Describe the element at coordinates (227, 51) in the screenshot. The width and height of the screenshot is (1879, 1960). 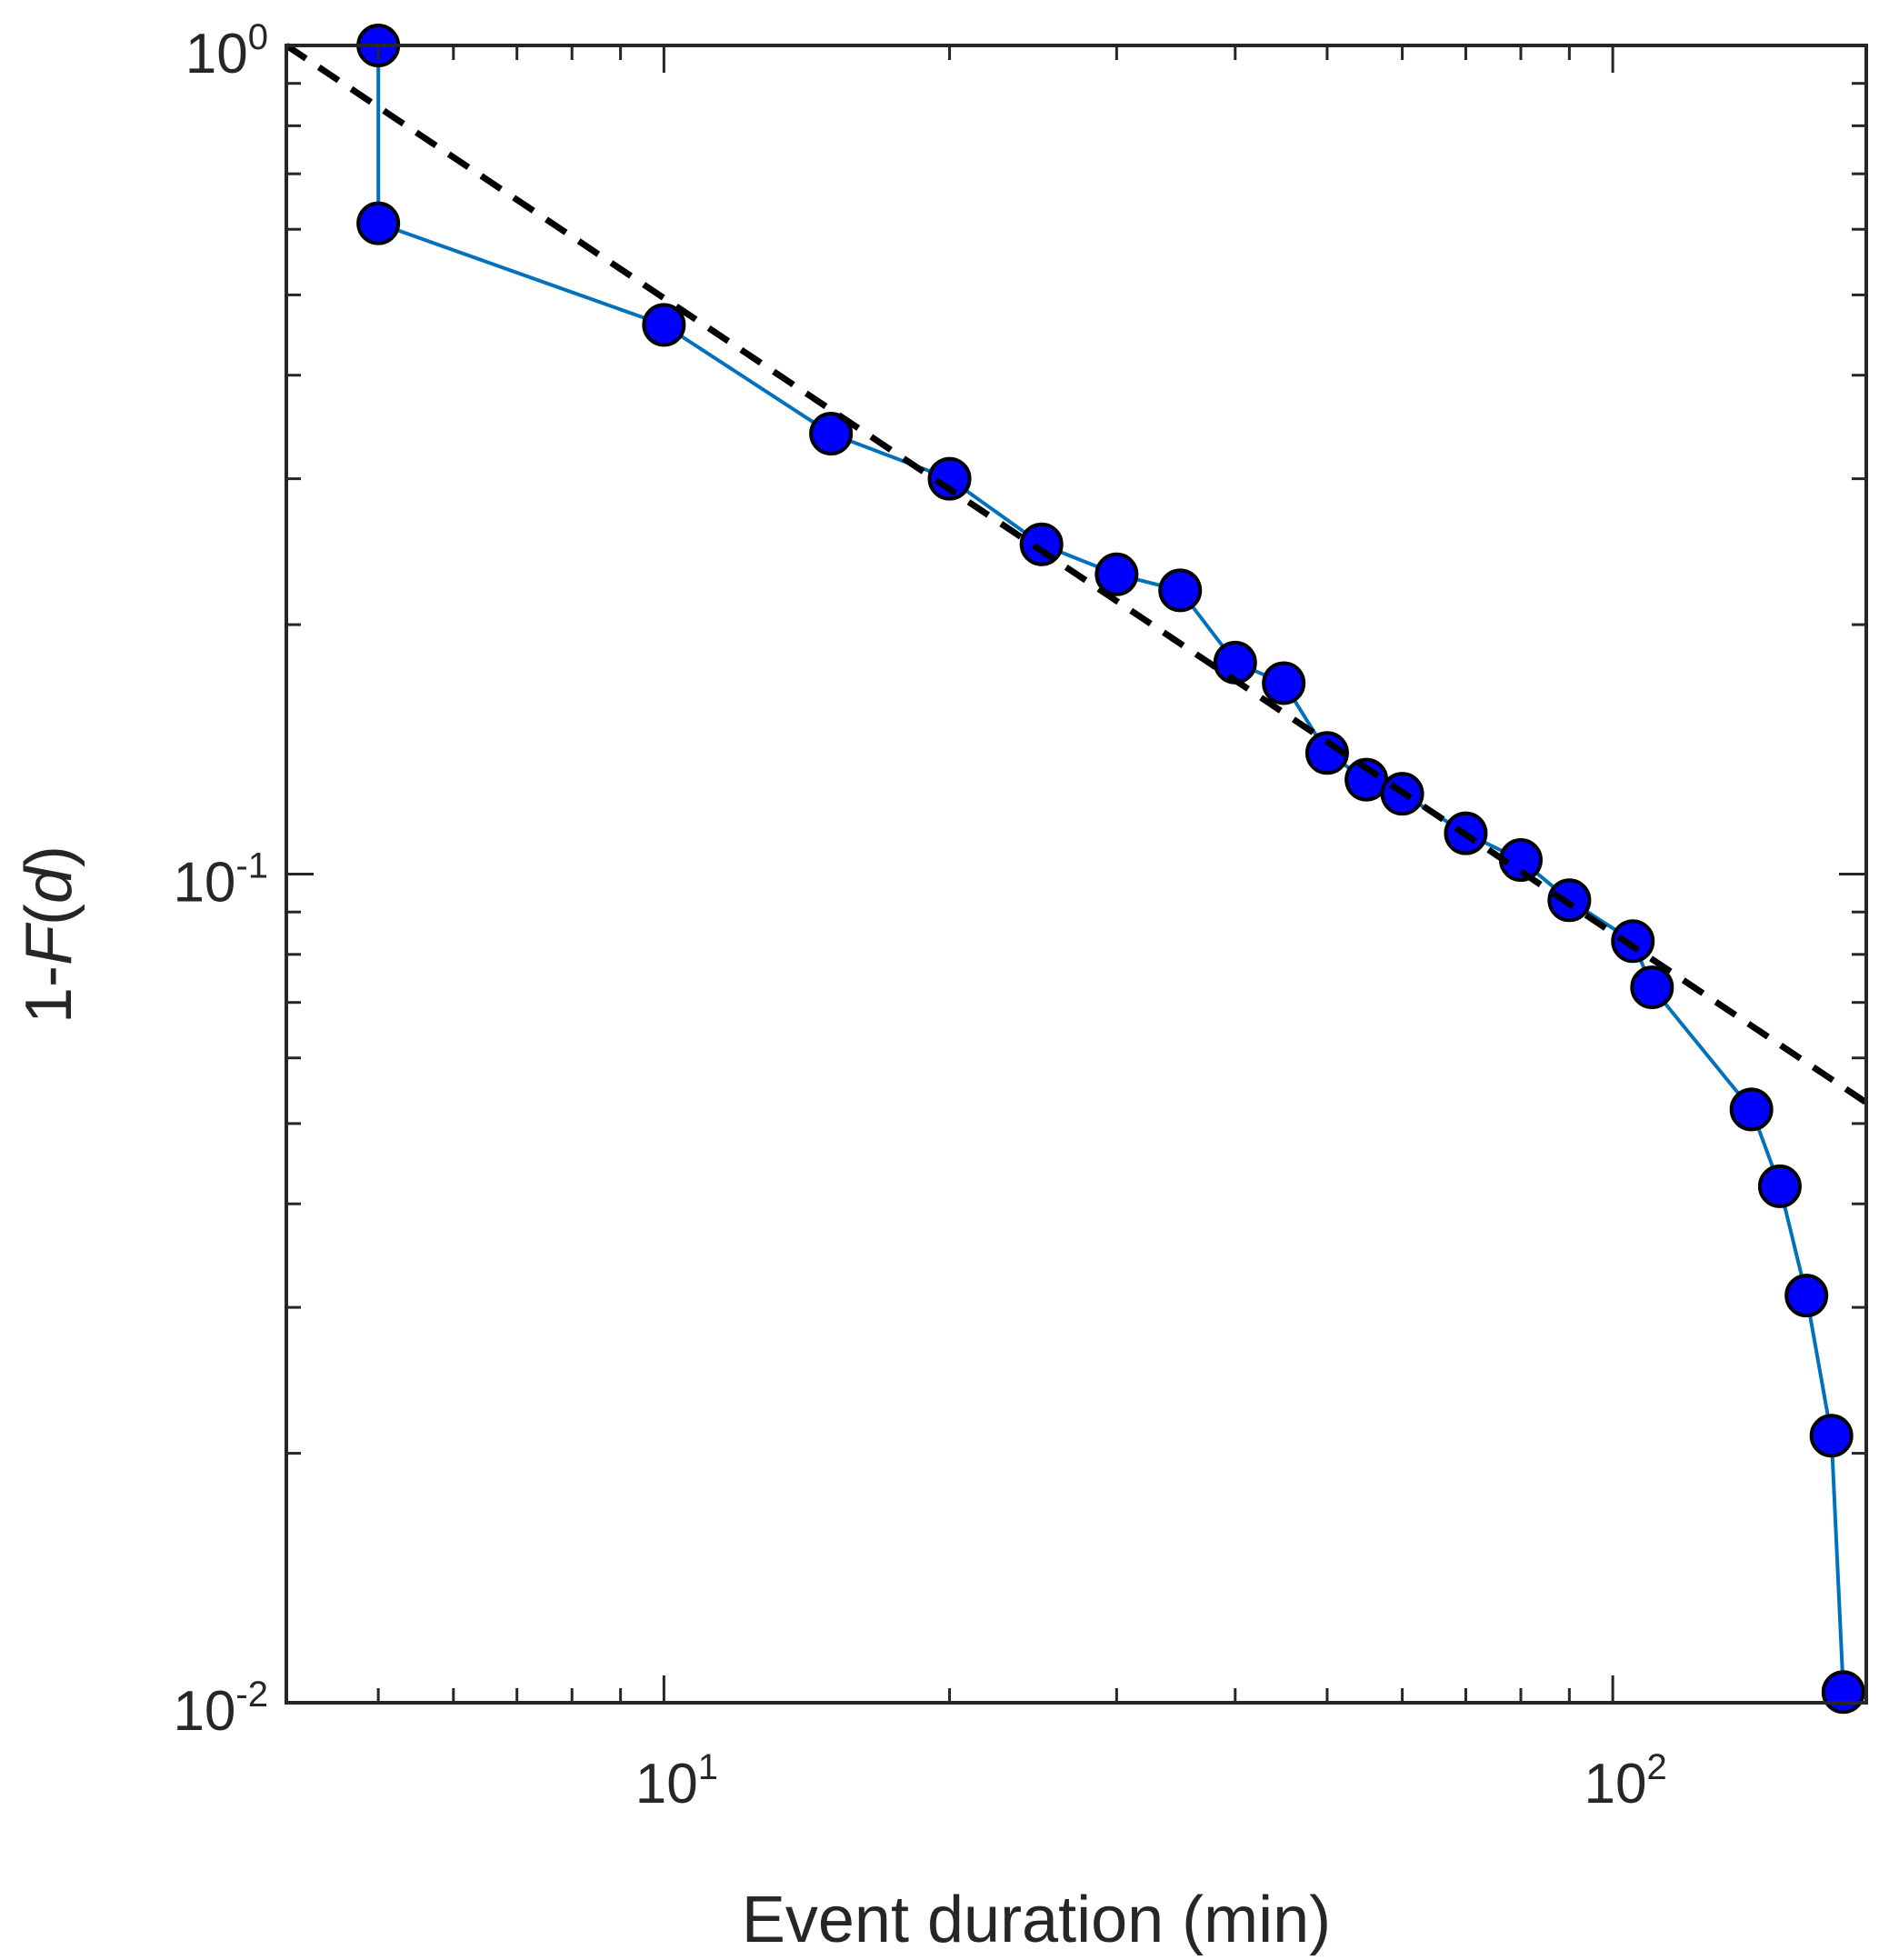
I see `y-tick-label: 10⁰` at that location.